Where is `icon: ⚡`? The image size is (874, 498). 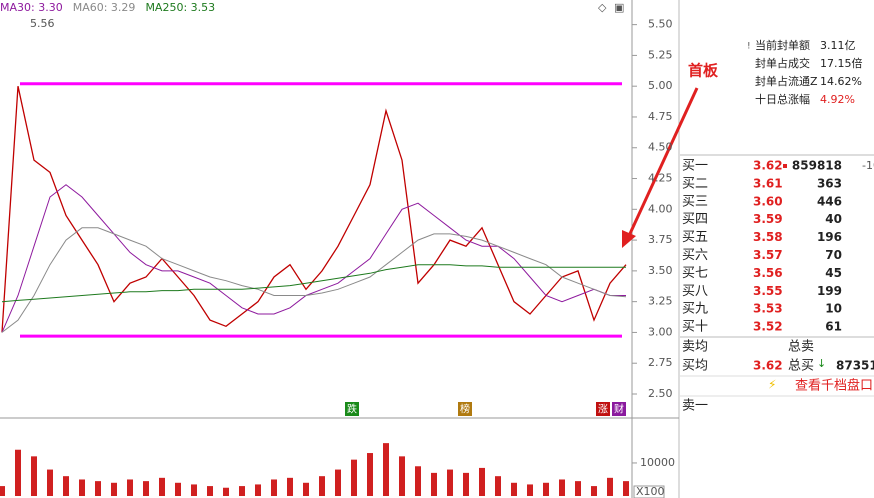 icon: ⚡ is located at coordinates (772, 385).